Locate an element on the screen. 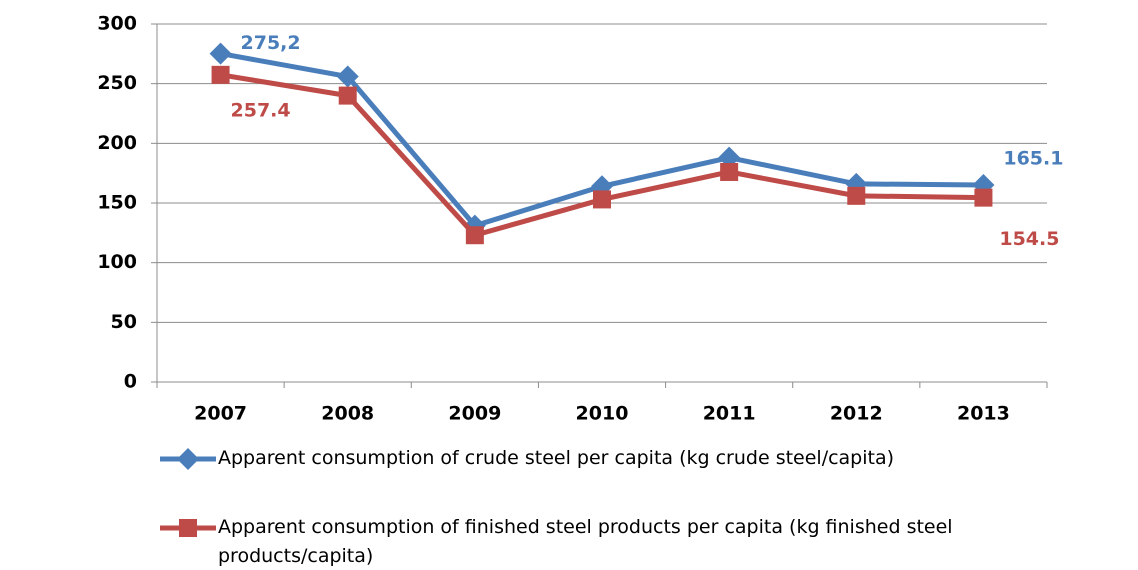 Image resolution: width=1138 pixels, height=570 pixels. y-tick-label: 100 is located at coordinates (117, 262).